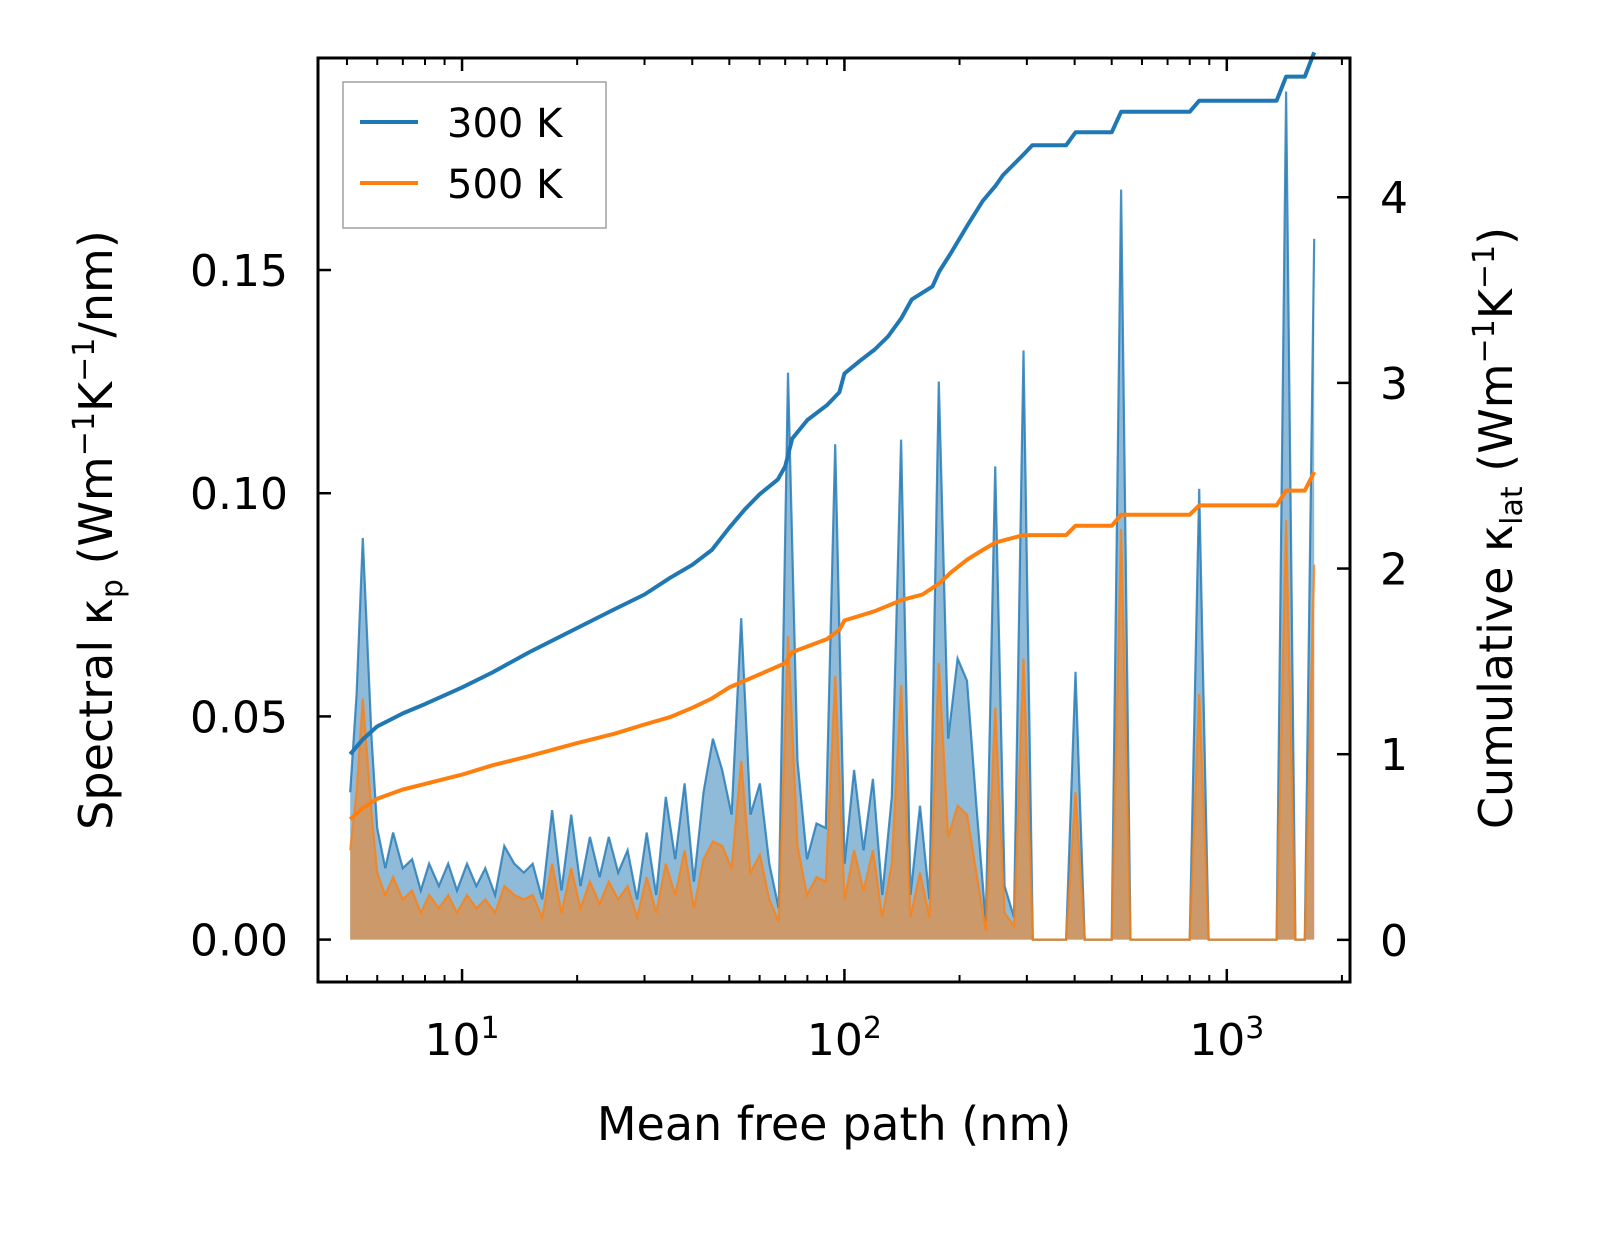 The width and height of the screenshot is (1623, 1254). Describe the element at coordinates (1394, 755) in the screenshot. I see `y-right-tick-label: 1` at that location.